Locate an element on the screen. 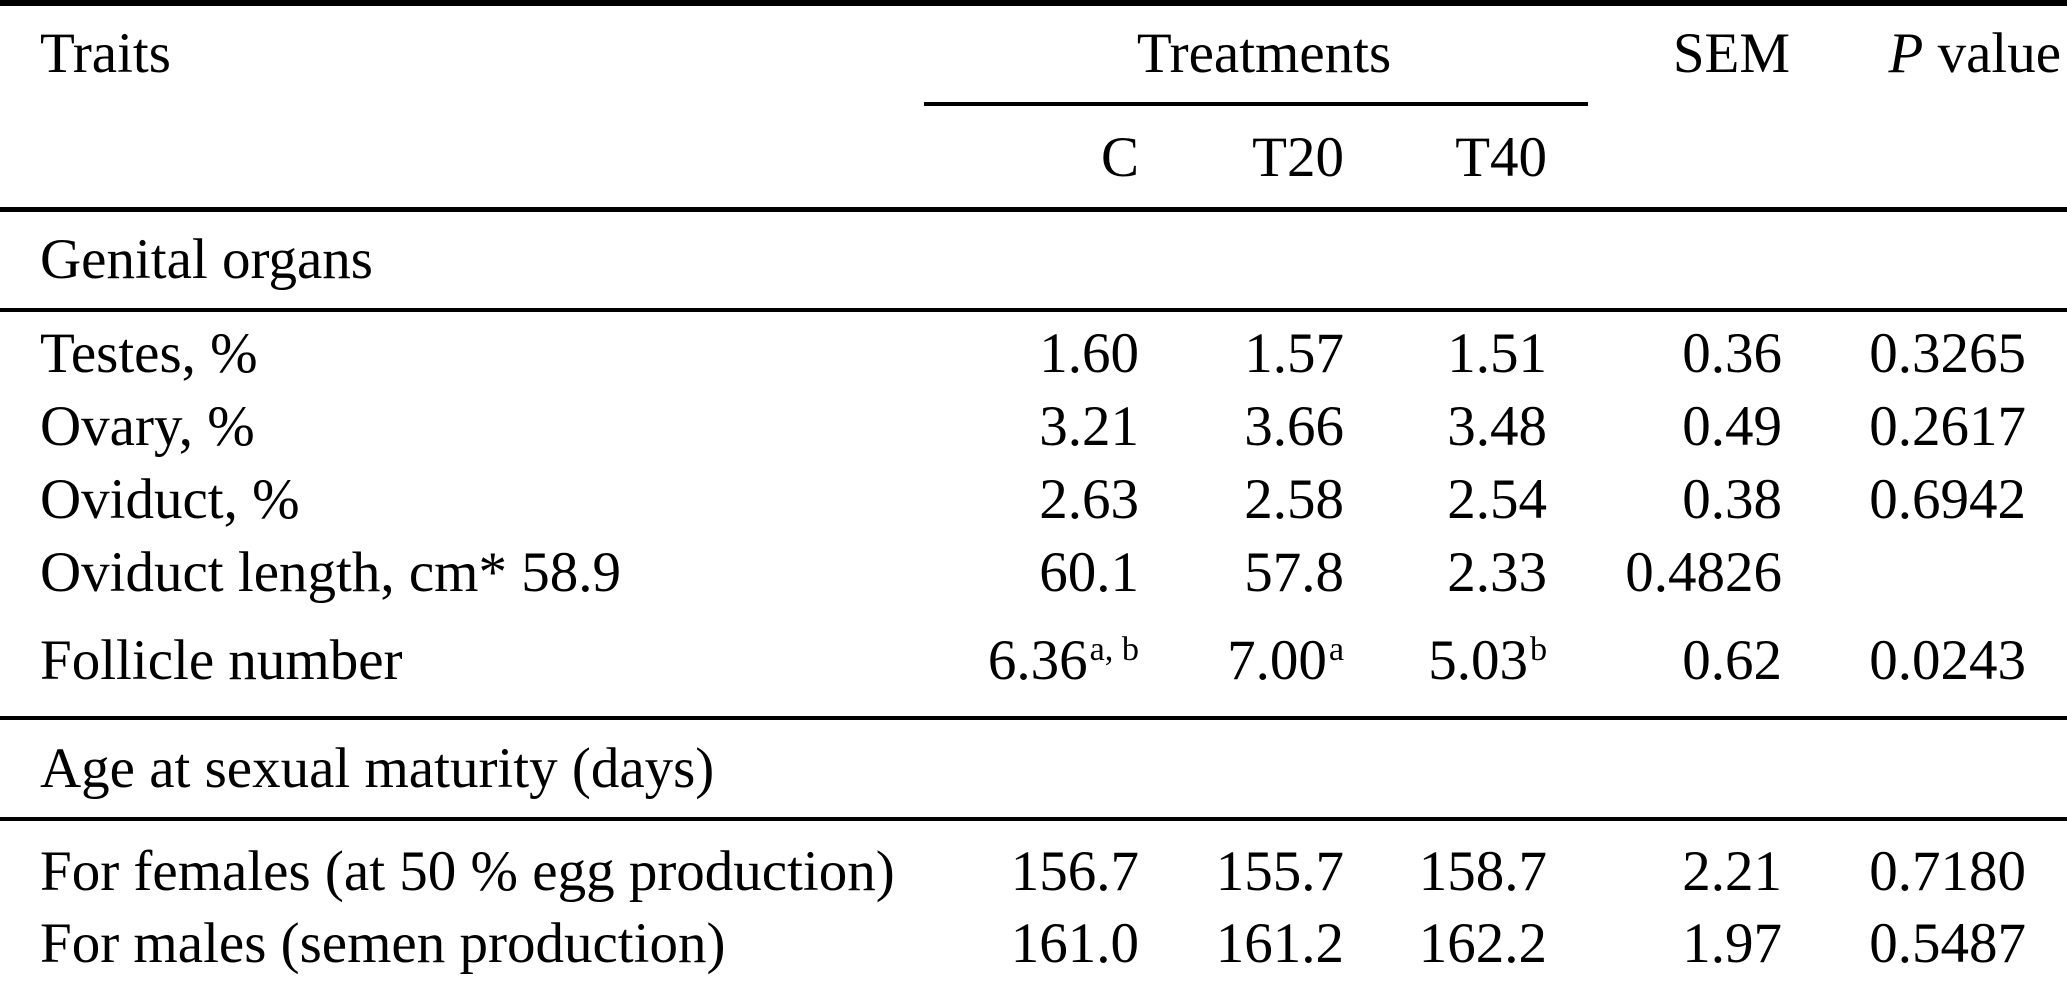 The image size is (2067, 1000). table-row: Oviduct, % 2.63 2.58 2.54 0.38 0.6942 is located at coordinates (1033, 503).